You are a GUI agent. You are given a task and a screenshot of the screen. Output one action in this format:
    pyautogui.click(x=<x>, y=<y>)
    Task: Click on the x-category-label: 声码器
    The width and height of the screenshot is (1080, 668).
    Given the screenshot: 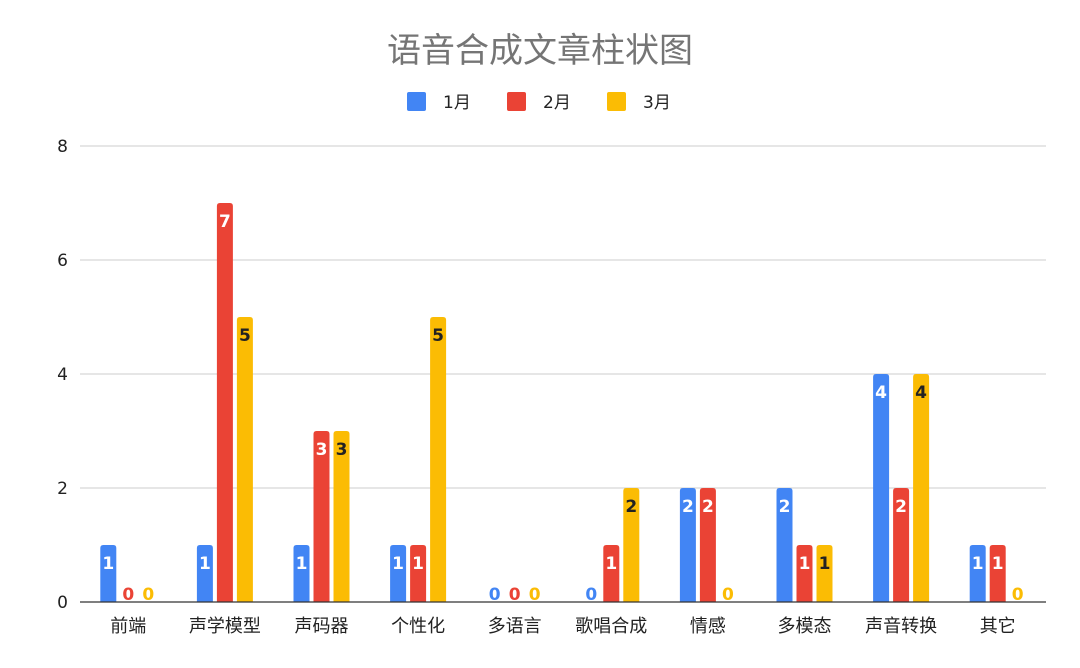 What is the action you would take?
    pyautogui.click(x=322, y=626)
    